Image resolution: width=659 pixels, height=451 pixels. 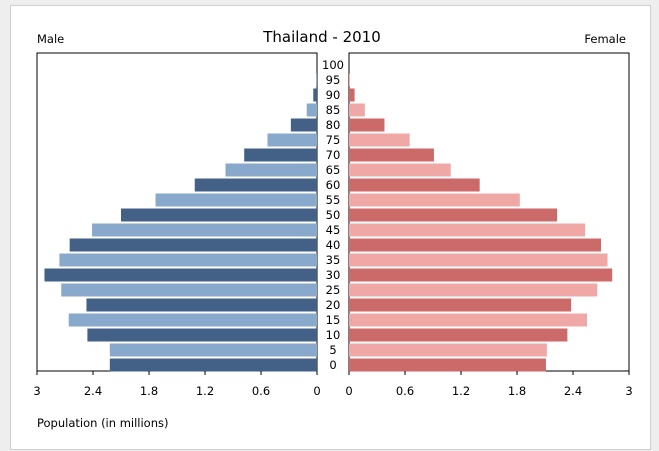 What do you see at coordinates (333, 95) in the screenshot?
I see `age-label-90: 90` at bounding box center [333, 95].